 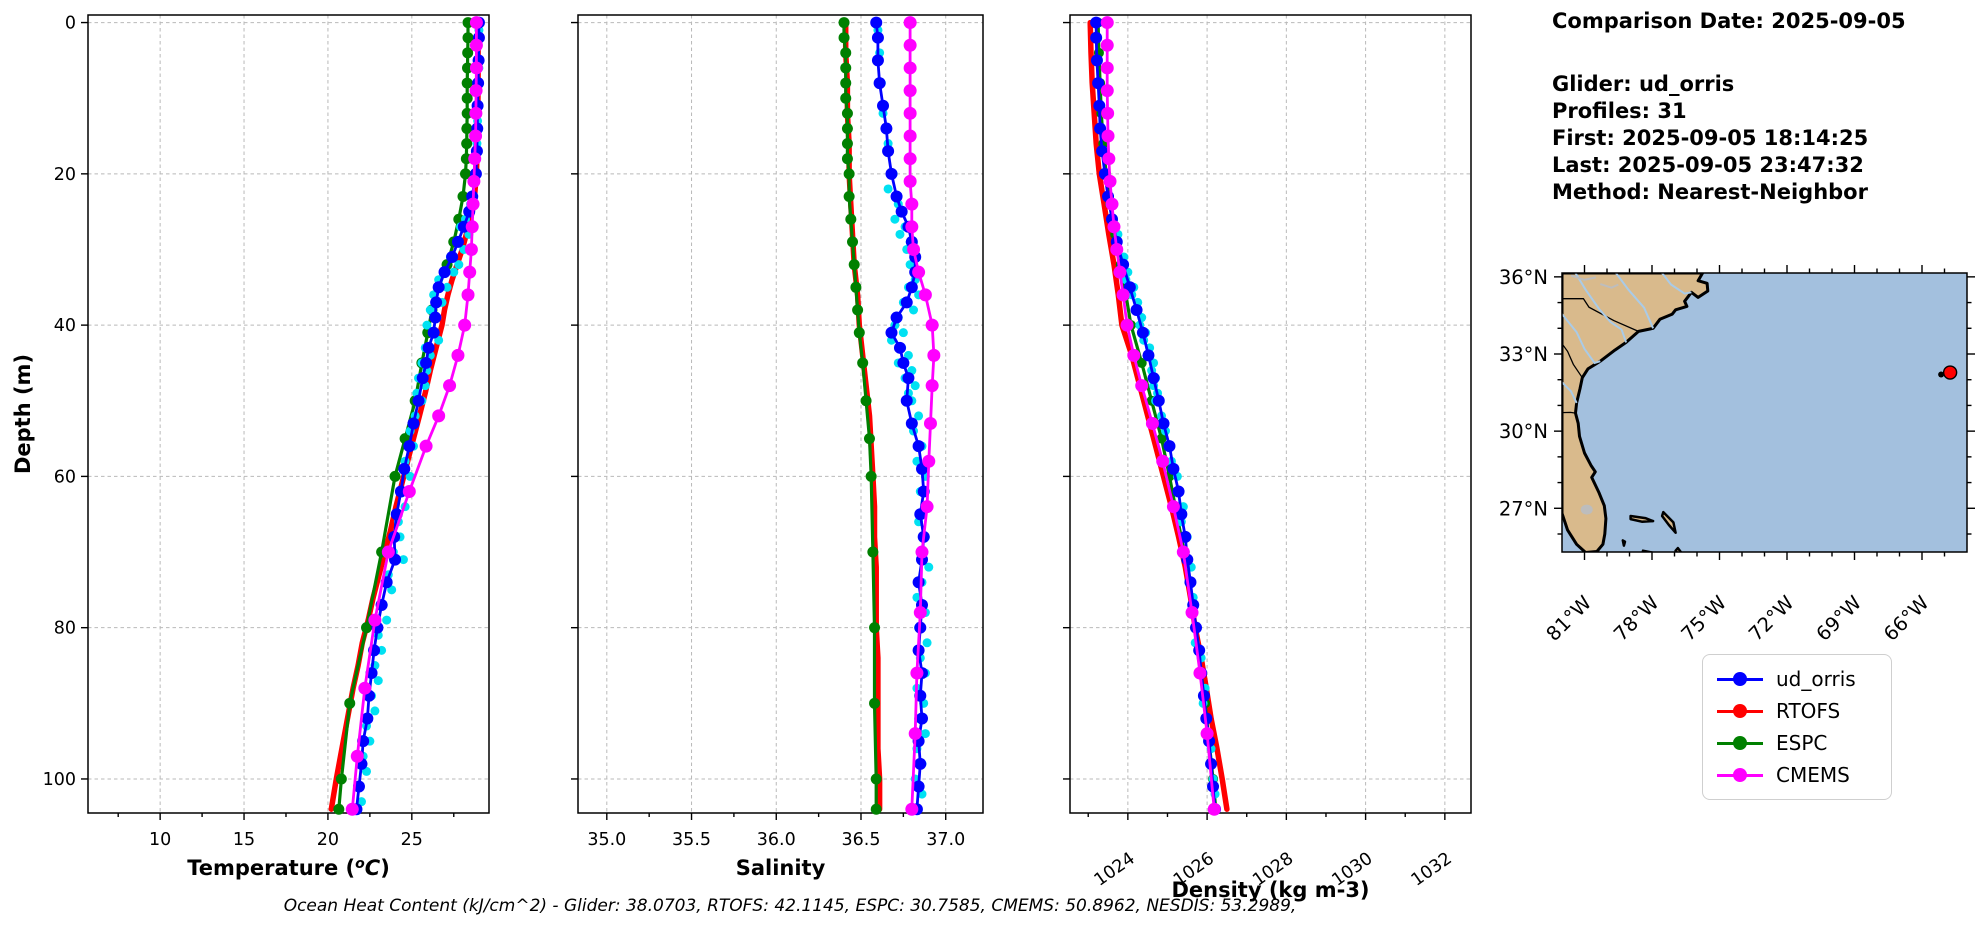 What do you see at coordinates (1523, 354) in the screenshot?
I see `map-lat-tick-label: 33°N` at bounding box center [1523, 354].